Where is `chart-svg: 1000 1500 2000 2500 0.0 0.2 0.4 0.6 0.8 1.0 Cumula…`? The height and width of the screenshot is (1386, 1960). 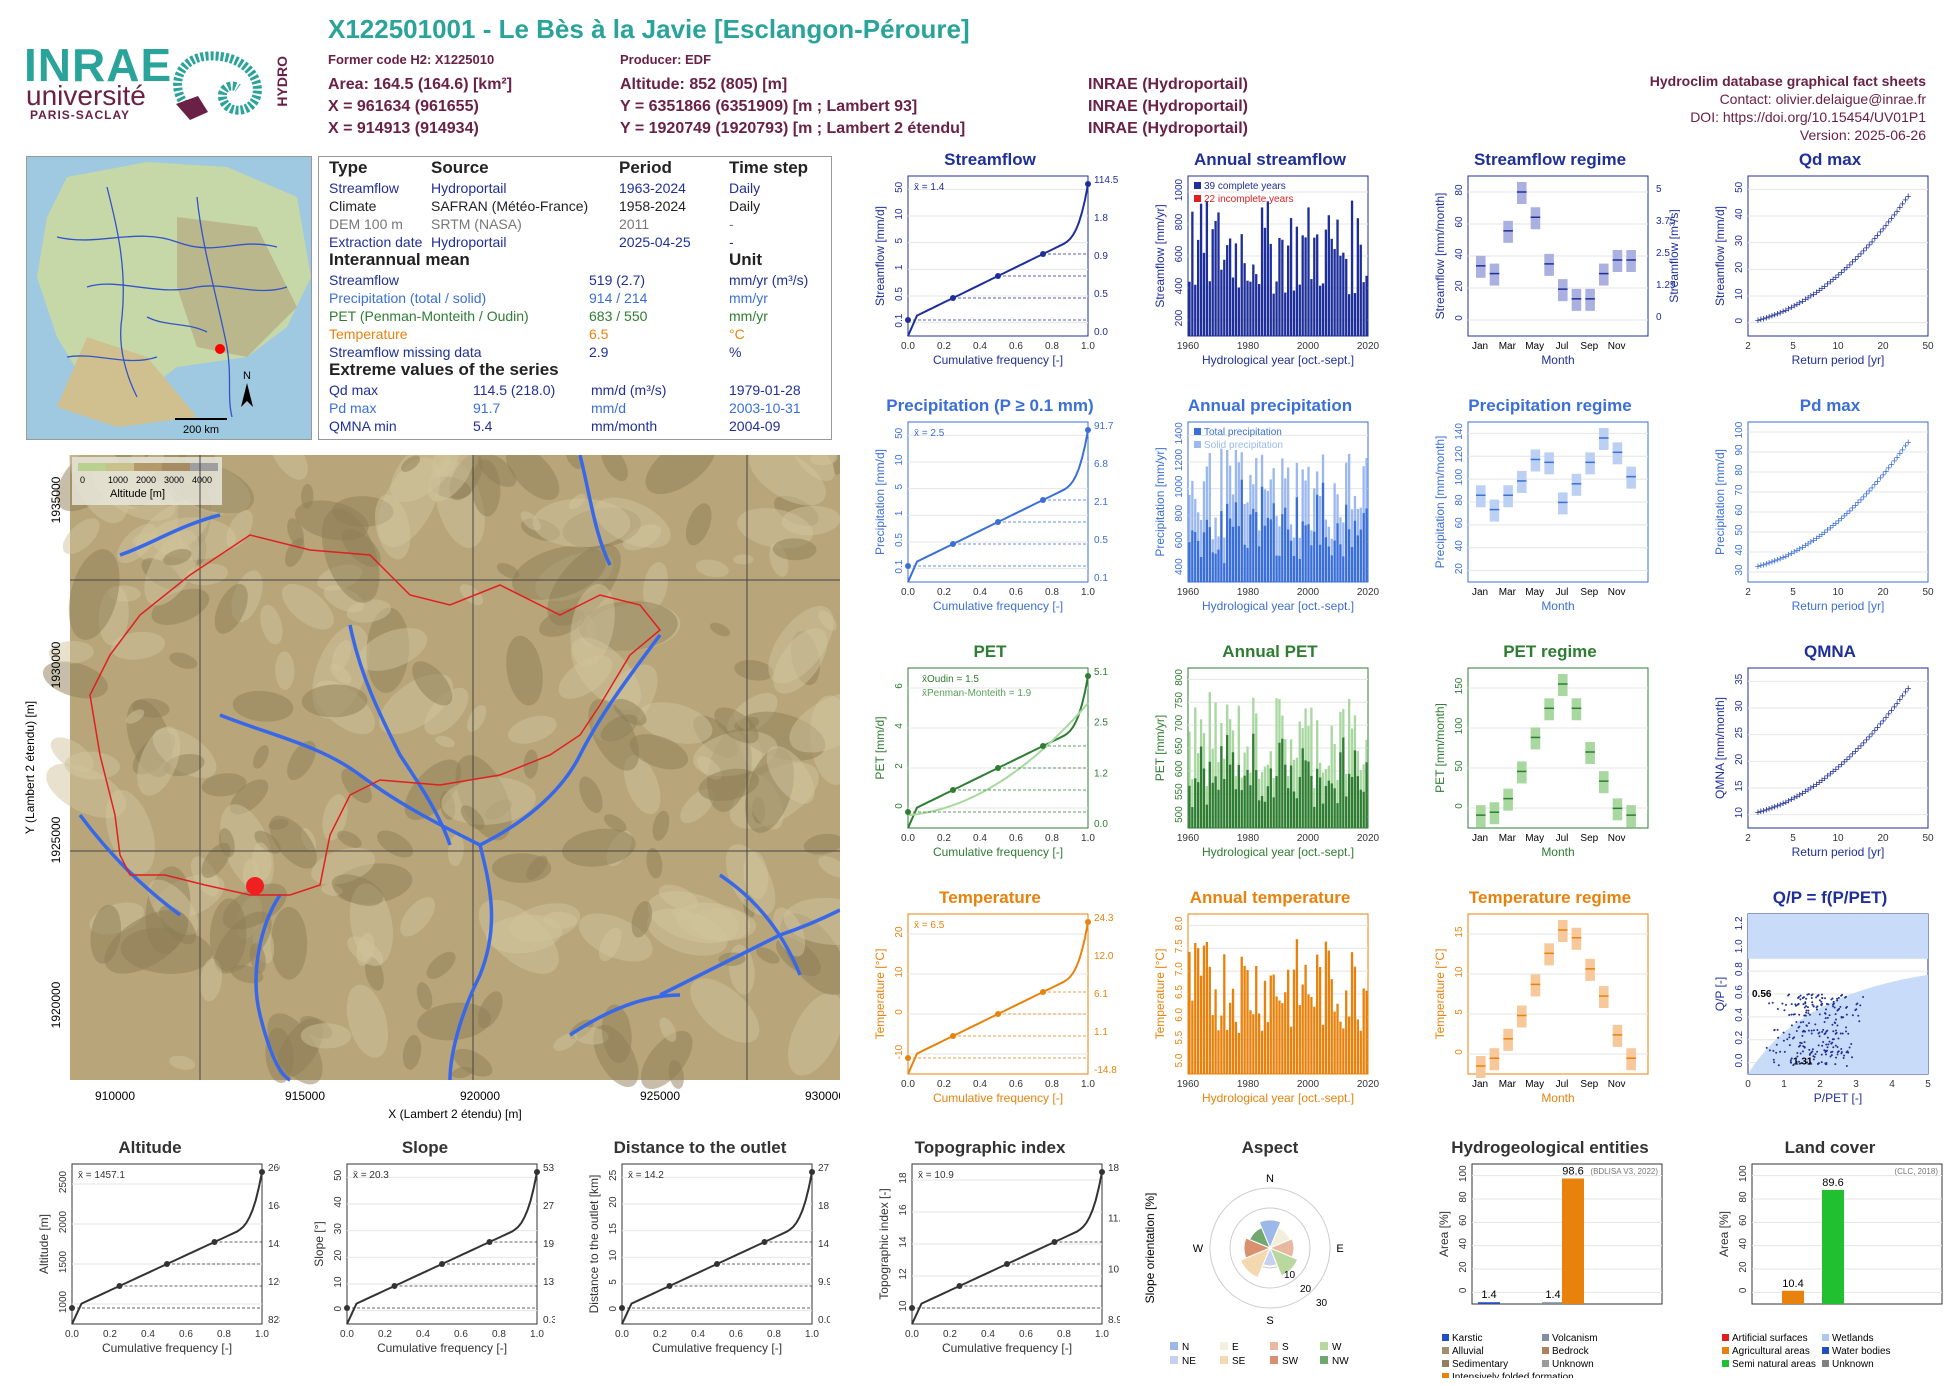
chart-svg: 1000 1500 2000 2500 0.0 0.2 0.4 0.6 0.8 1.0 Cumula… is located at coordinates (158, 1259).